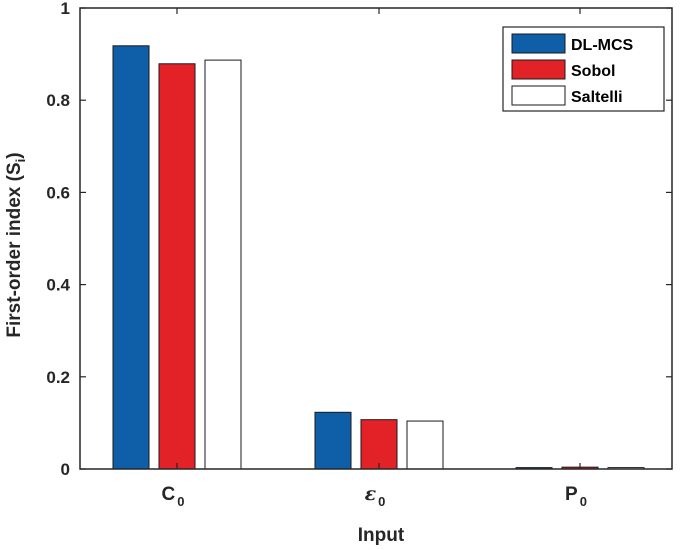 Image resolution: width=685 pixels, height=550 pixels. What do you see at coordinates (58, 285) in the screenshot?
I see `y-tick-label: 0.4` at bounding box center [58, 285].